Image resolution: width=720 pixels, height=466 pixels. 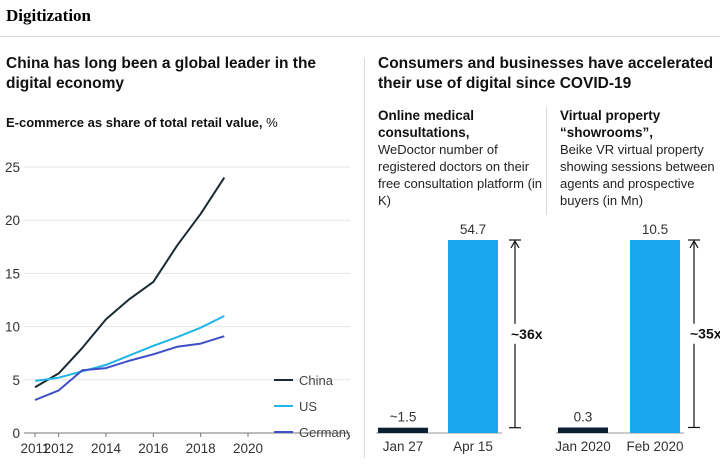 I want to click on series-line-germany, so click(x=129, y=368).